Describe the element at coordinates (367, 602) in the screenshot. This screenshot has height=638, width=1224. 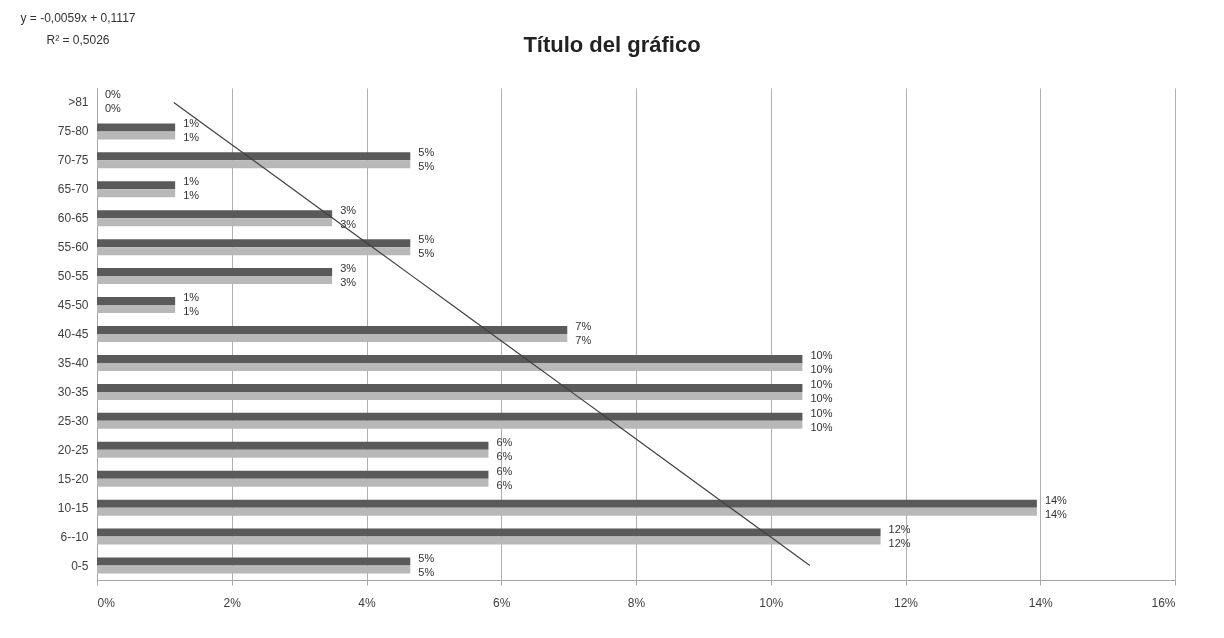
I see `x-tick-label: 4%` at that location.